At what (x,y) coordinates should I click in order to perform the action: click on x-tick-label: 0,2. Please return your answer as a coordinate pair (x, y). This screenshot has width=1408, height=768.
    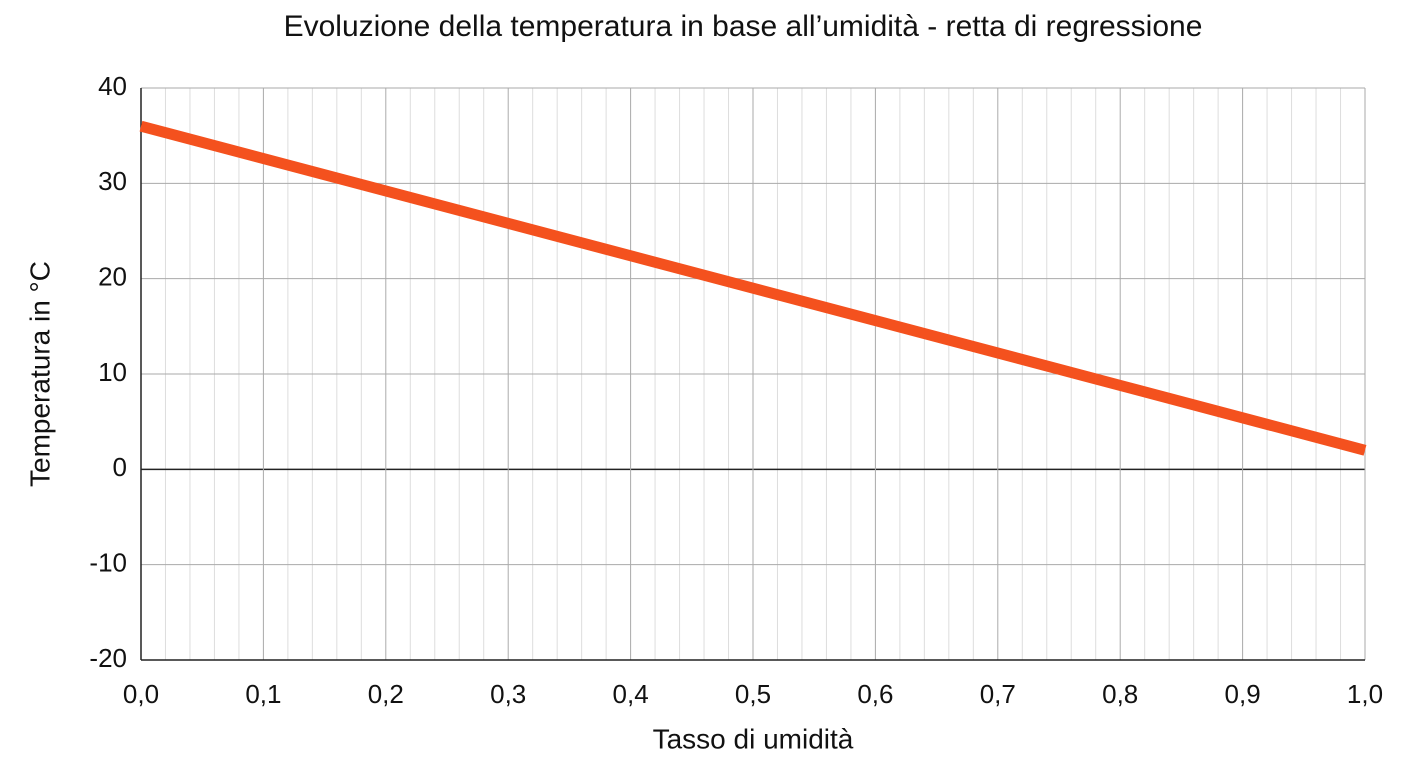
    Looking at the image, I should click on (386, 694).